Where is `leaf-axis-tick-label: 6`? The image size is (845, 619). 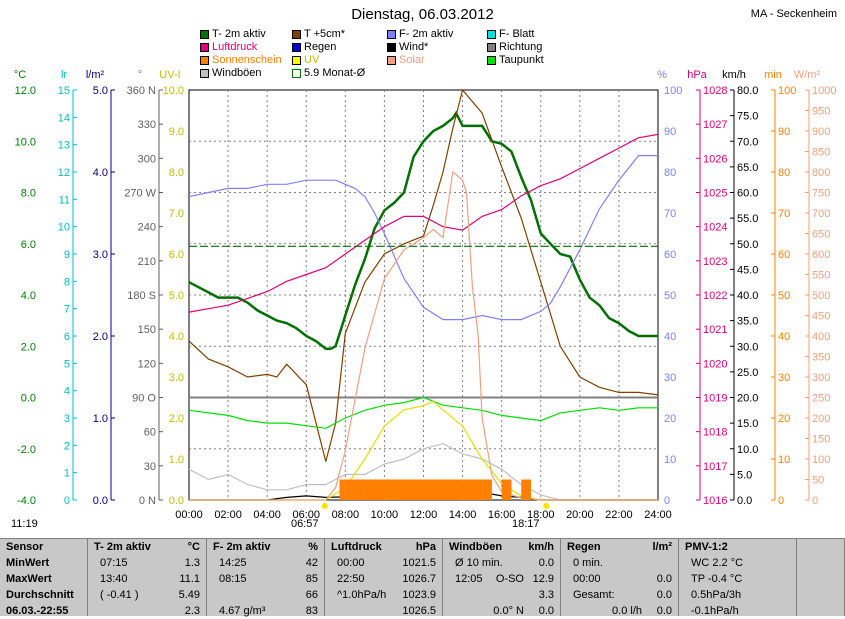
leaf-axis-tick-label: 6 is located at coordinates (67, 337).